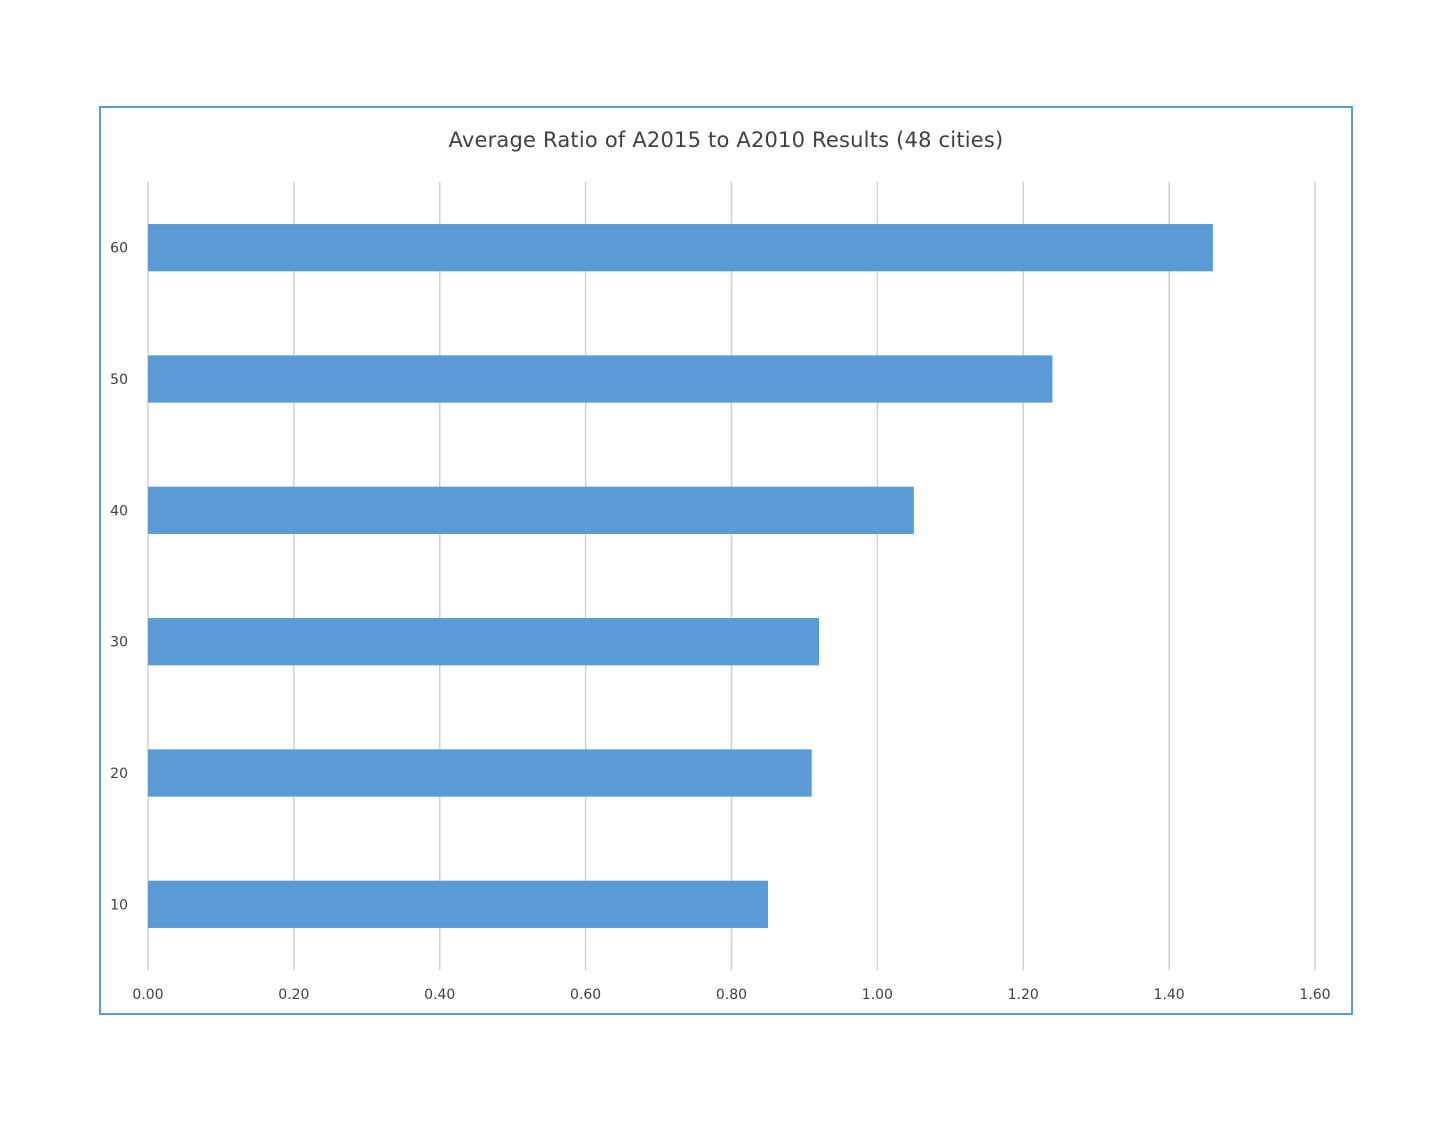 This screenshot has width=1456, height=1125. I want to click on category-labels: 10 20 30 40 50 60, so click(119, 577).